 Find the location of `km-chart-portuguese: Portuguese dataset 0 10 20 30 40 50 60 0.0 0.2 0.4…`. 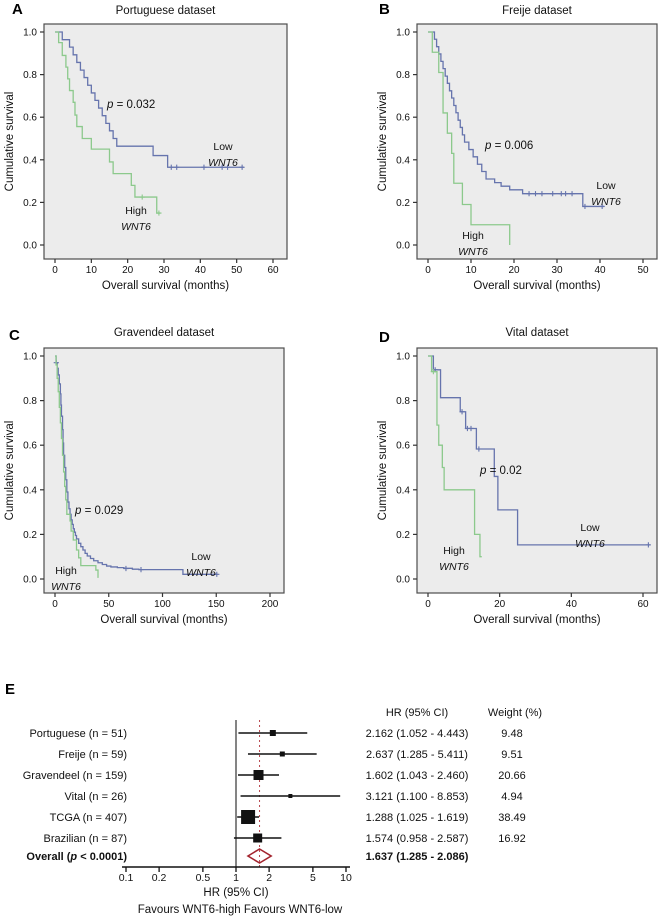

km-chart-portuguese: Portuguese dataset 0 10 20 30 40 50 60 0.0 0.2 0.4… is located at coordinates (146, 148).